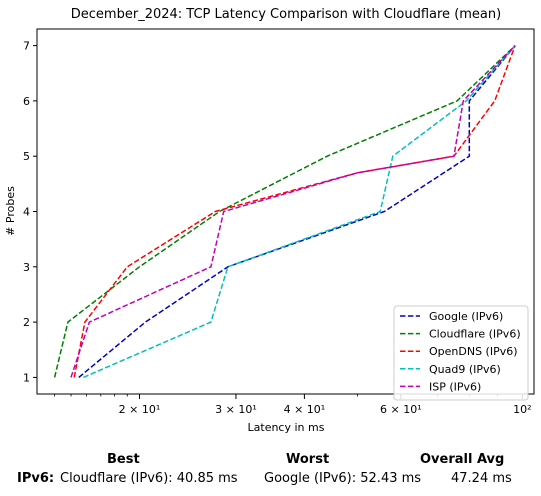 This screenshot has height=496, width=541. What do you see at coordinates (308, 459) in the screenshot?
I see `summary-header-worst: Worst` at bounding box center [308, 459].